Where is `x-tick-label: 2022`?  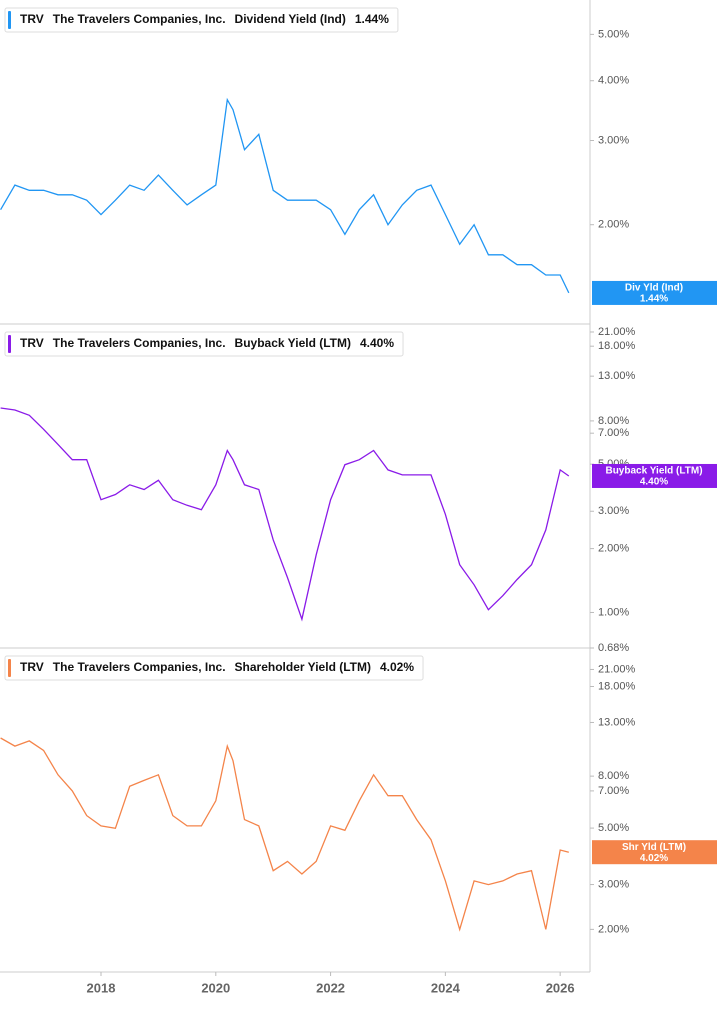 x-tick-label: 2022 is located at coordinates (330, 987).